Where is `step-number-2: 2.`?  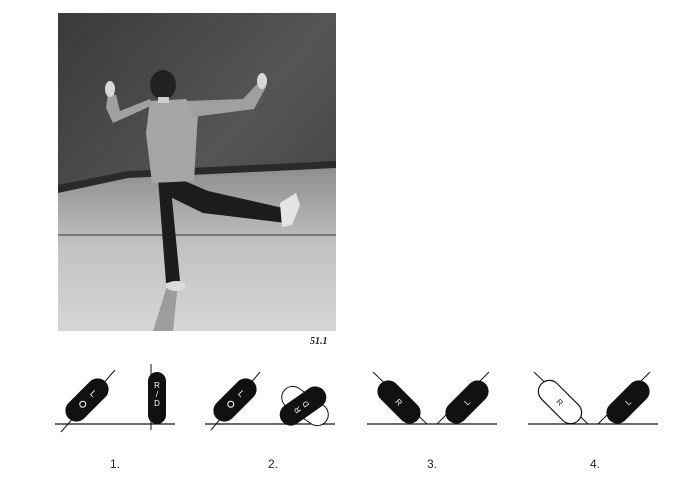 step-number-2: 2. is located at coordinates (273, 464).